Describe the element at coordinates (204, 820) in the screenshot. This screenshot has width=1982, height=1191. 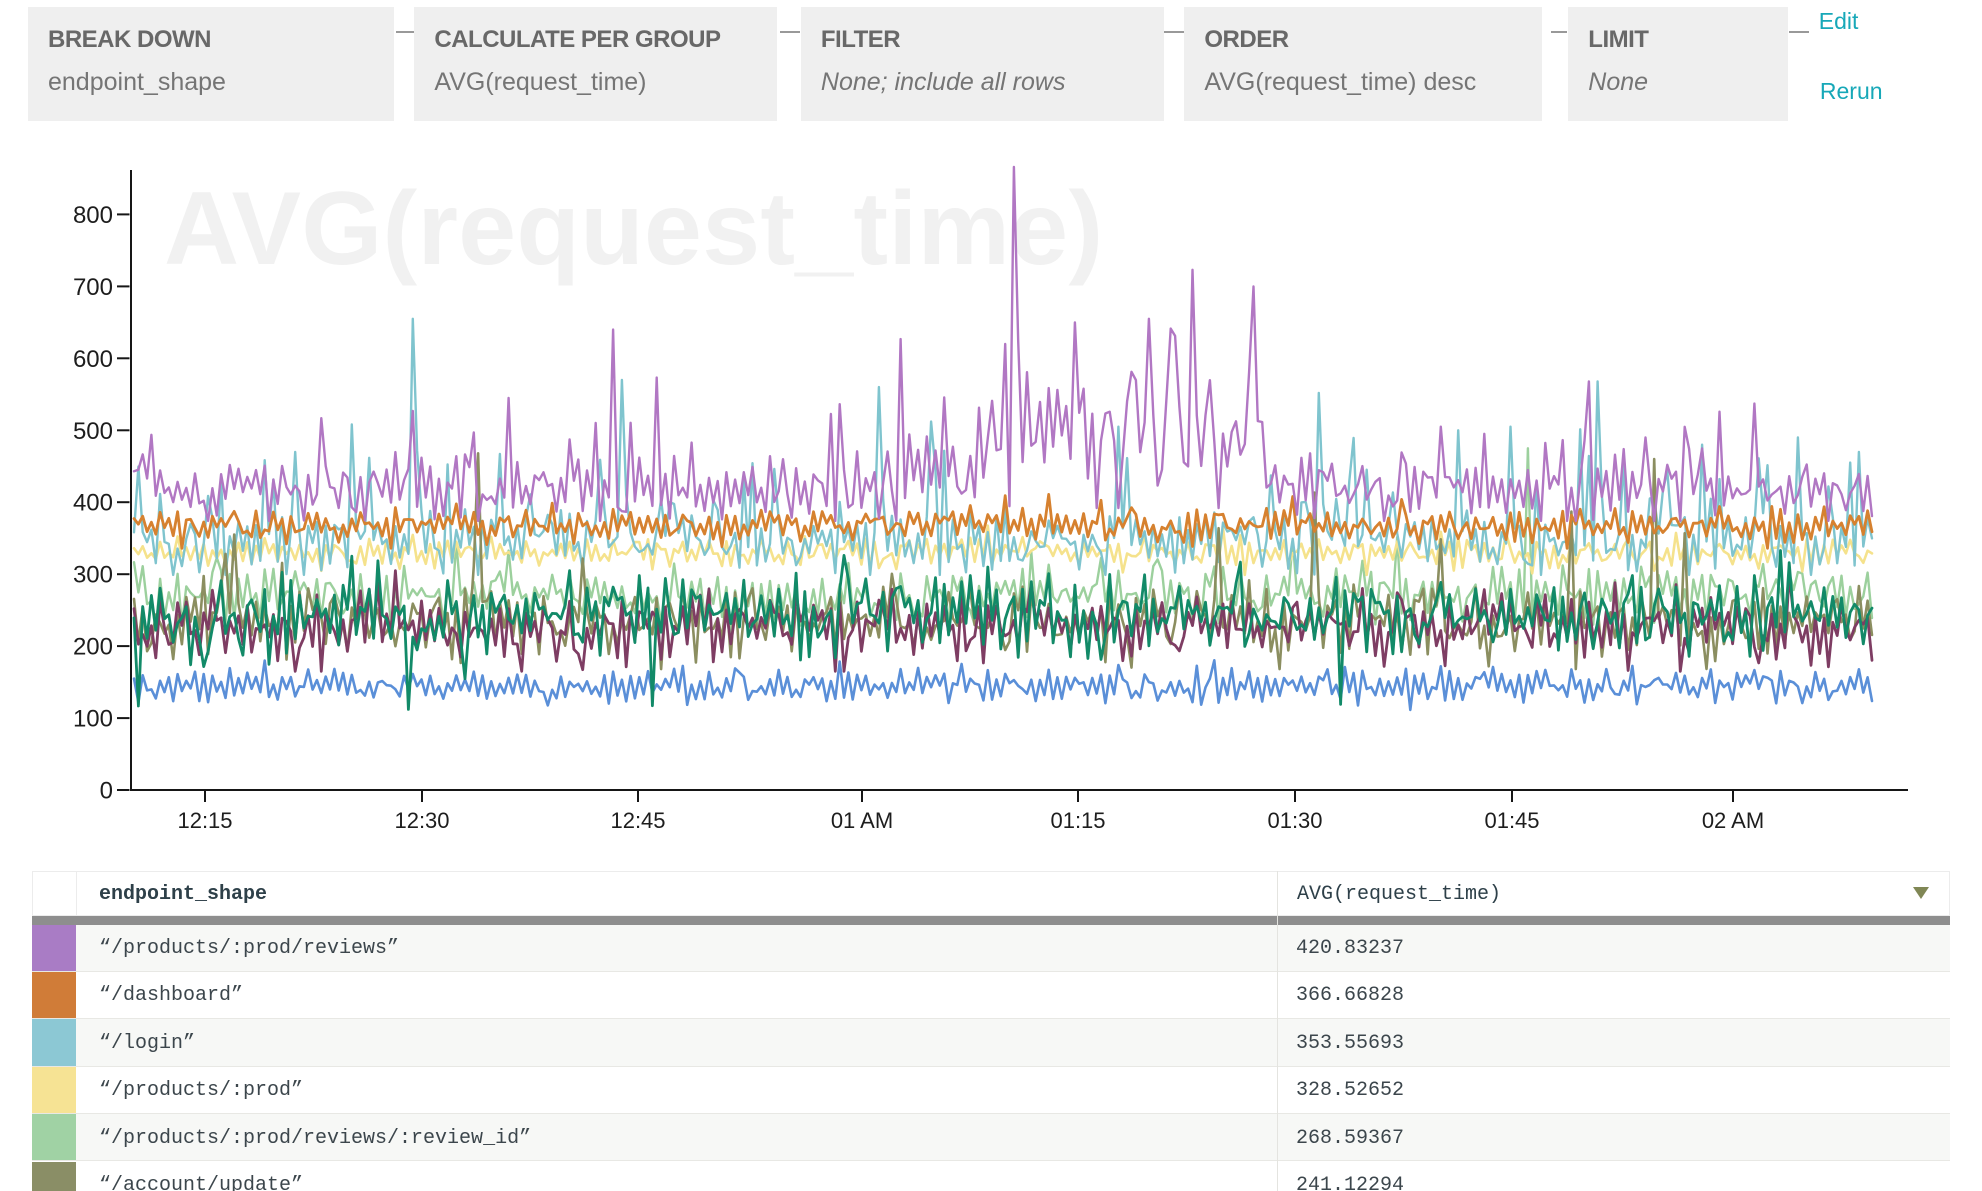
I see `svg-text: 12:15` at that location.